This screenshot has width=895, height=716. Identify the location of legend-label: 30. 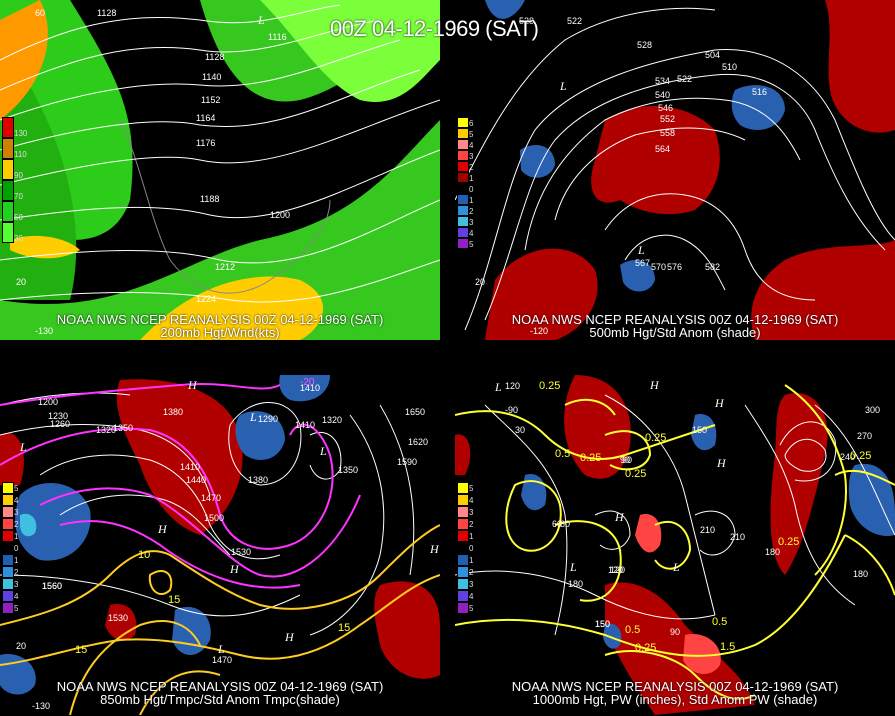
(18, 238).